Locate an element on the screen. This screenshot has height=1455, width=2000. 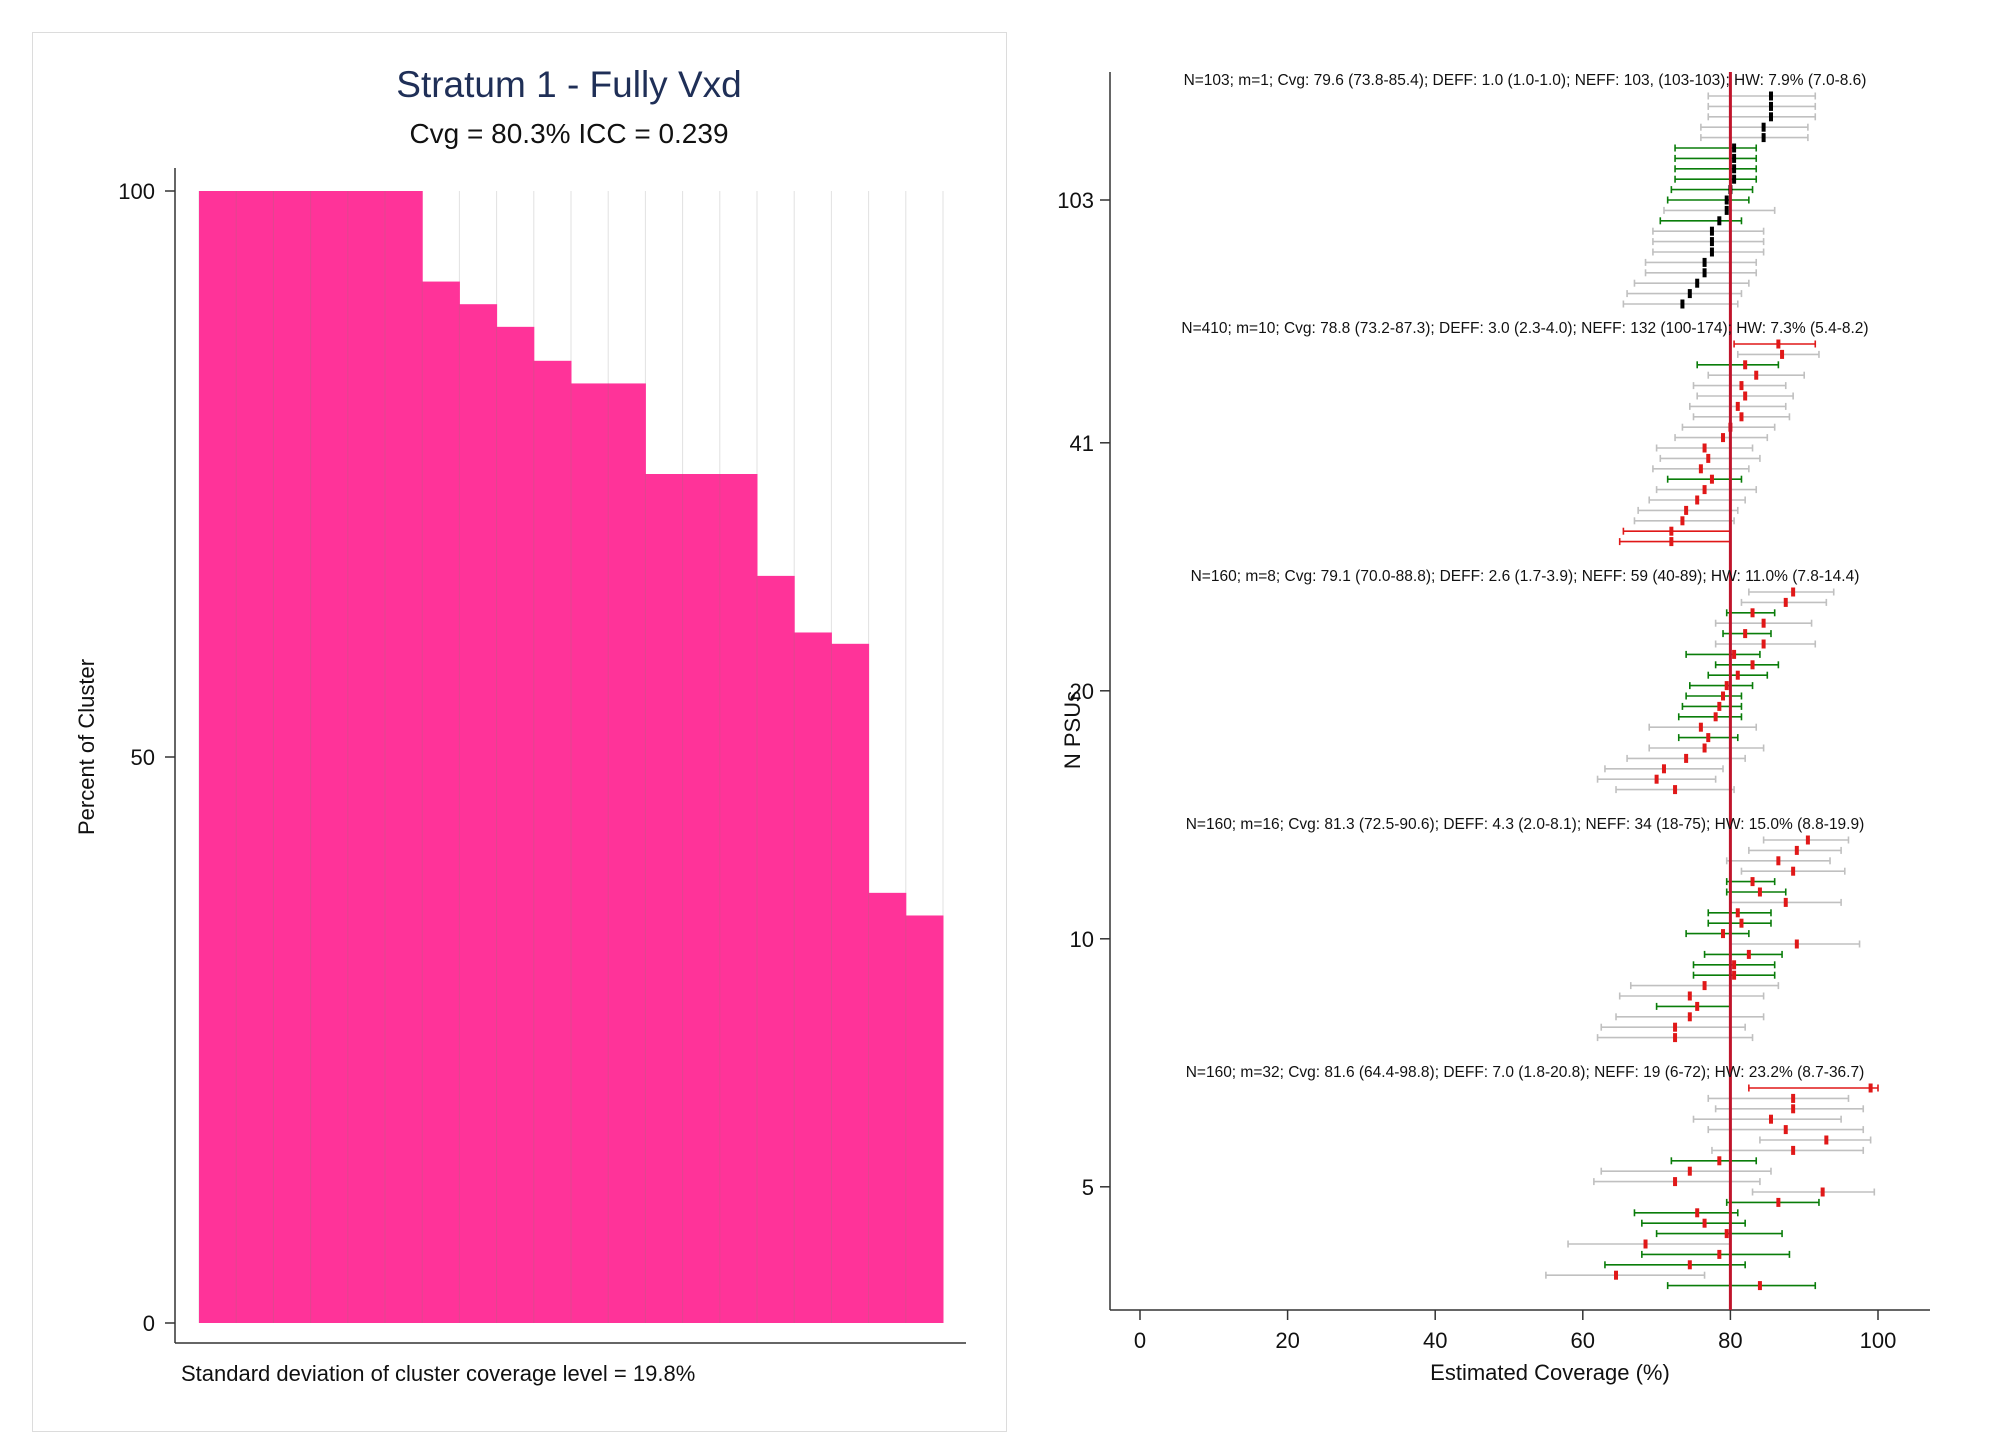
chart-title: Stratum 1 - Fully Vxd is located at coordinates (568, 84).